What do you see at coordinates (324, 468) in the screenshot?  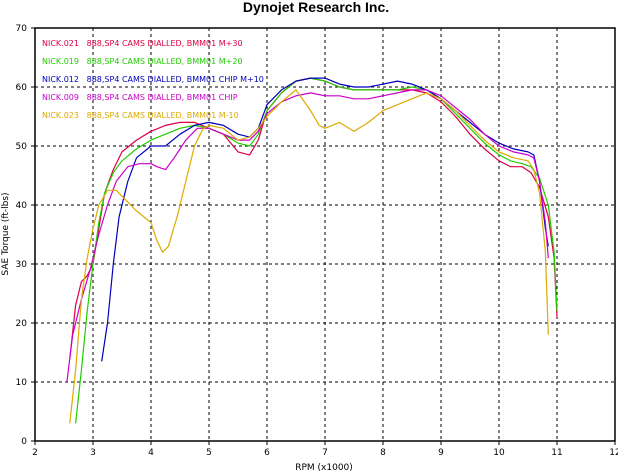 I see `x-axis-label: RPM (x1000)` at bounding box center [324, 468].